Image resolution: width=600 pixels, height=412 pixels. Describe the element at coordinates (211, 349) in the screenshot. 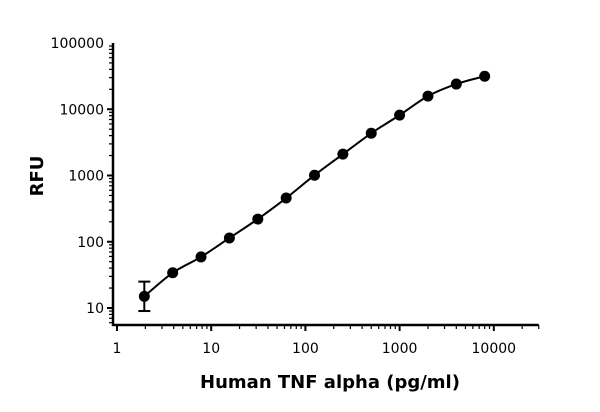

I see `x-tick-label: 10` at that location.